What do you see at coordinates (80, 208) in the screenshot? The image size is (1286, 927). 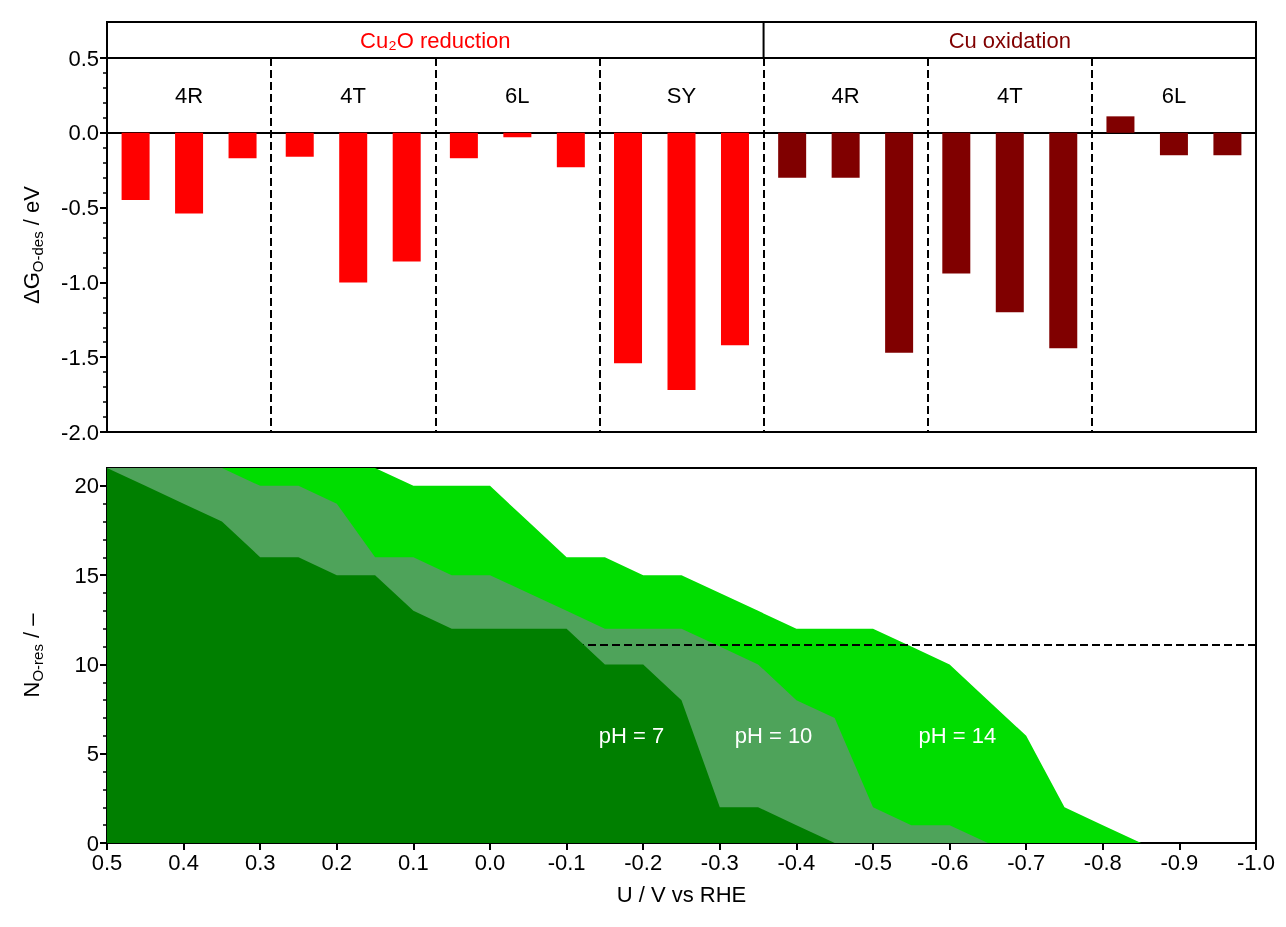 I see `y-tick-label: -0.5` at bounding box center [80, 208].